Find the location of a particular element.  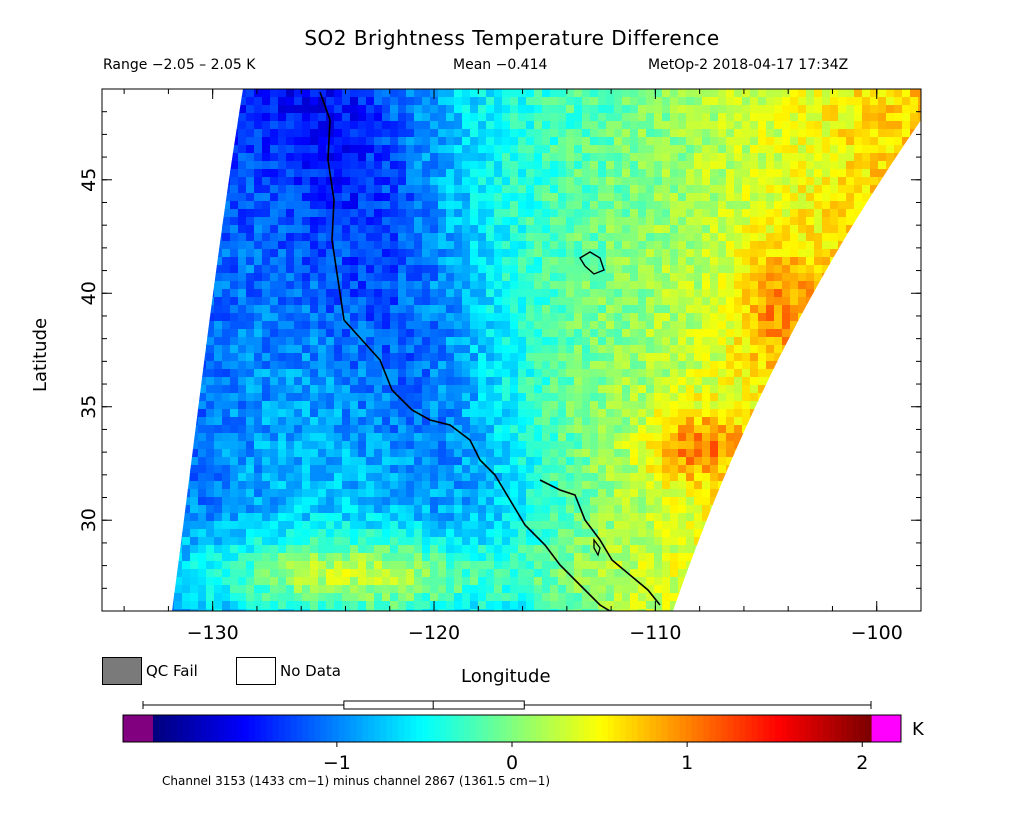

x-axis-label: Longitude is located at coordinates (506, 676).